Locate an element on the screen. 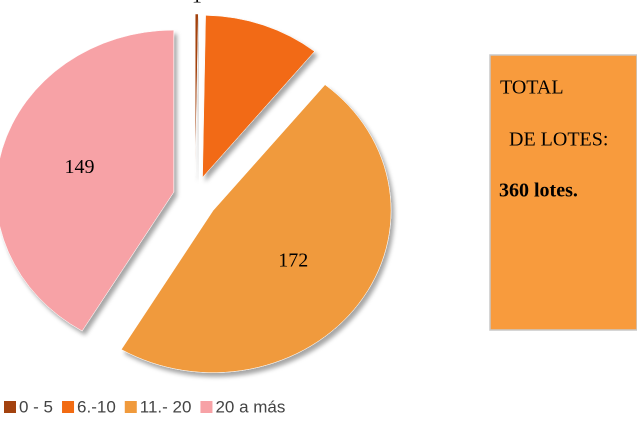 Image resolution: width=637 pixels, height=439 pixels. legend-label: 20 a más is located at coordinates (250, 406).